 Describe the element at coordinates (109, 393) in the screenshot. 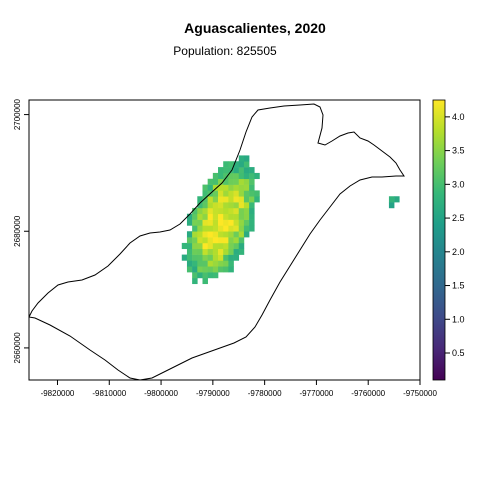

I see `x-tick-label: -9810000` at that location.